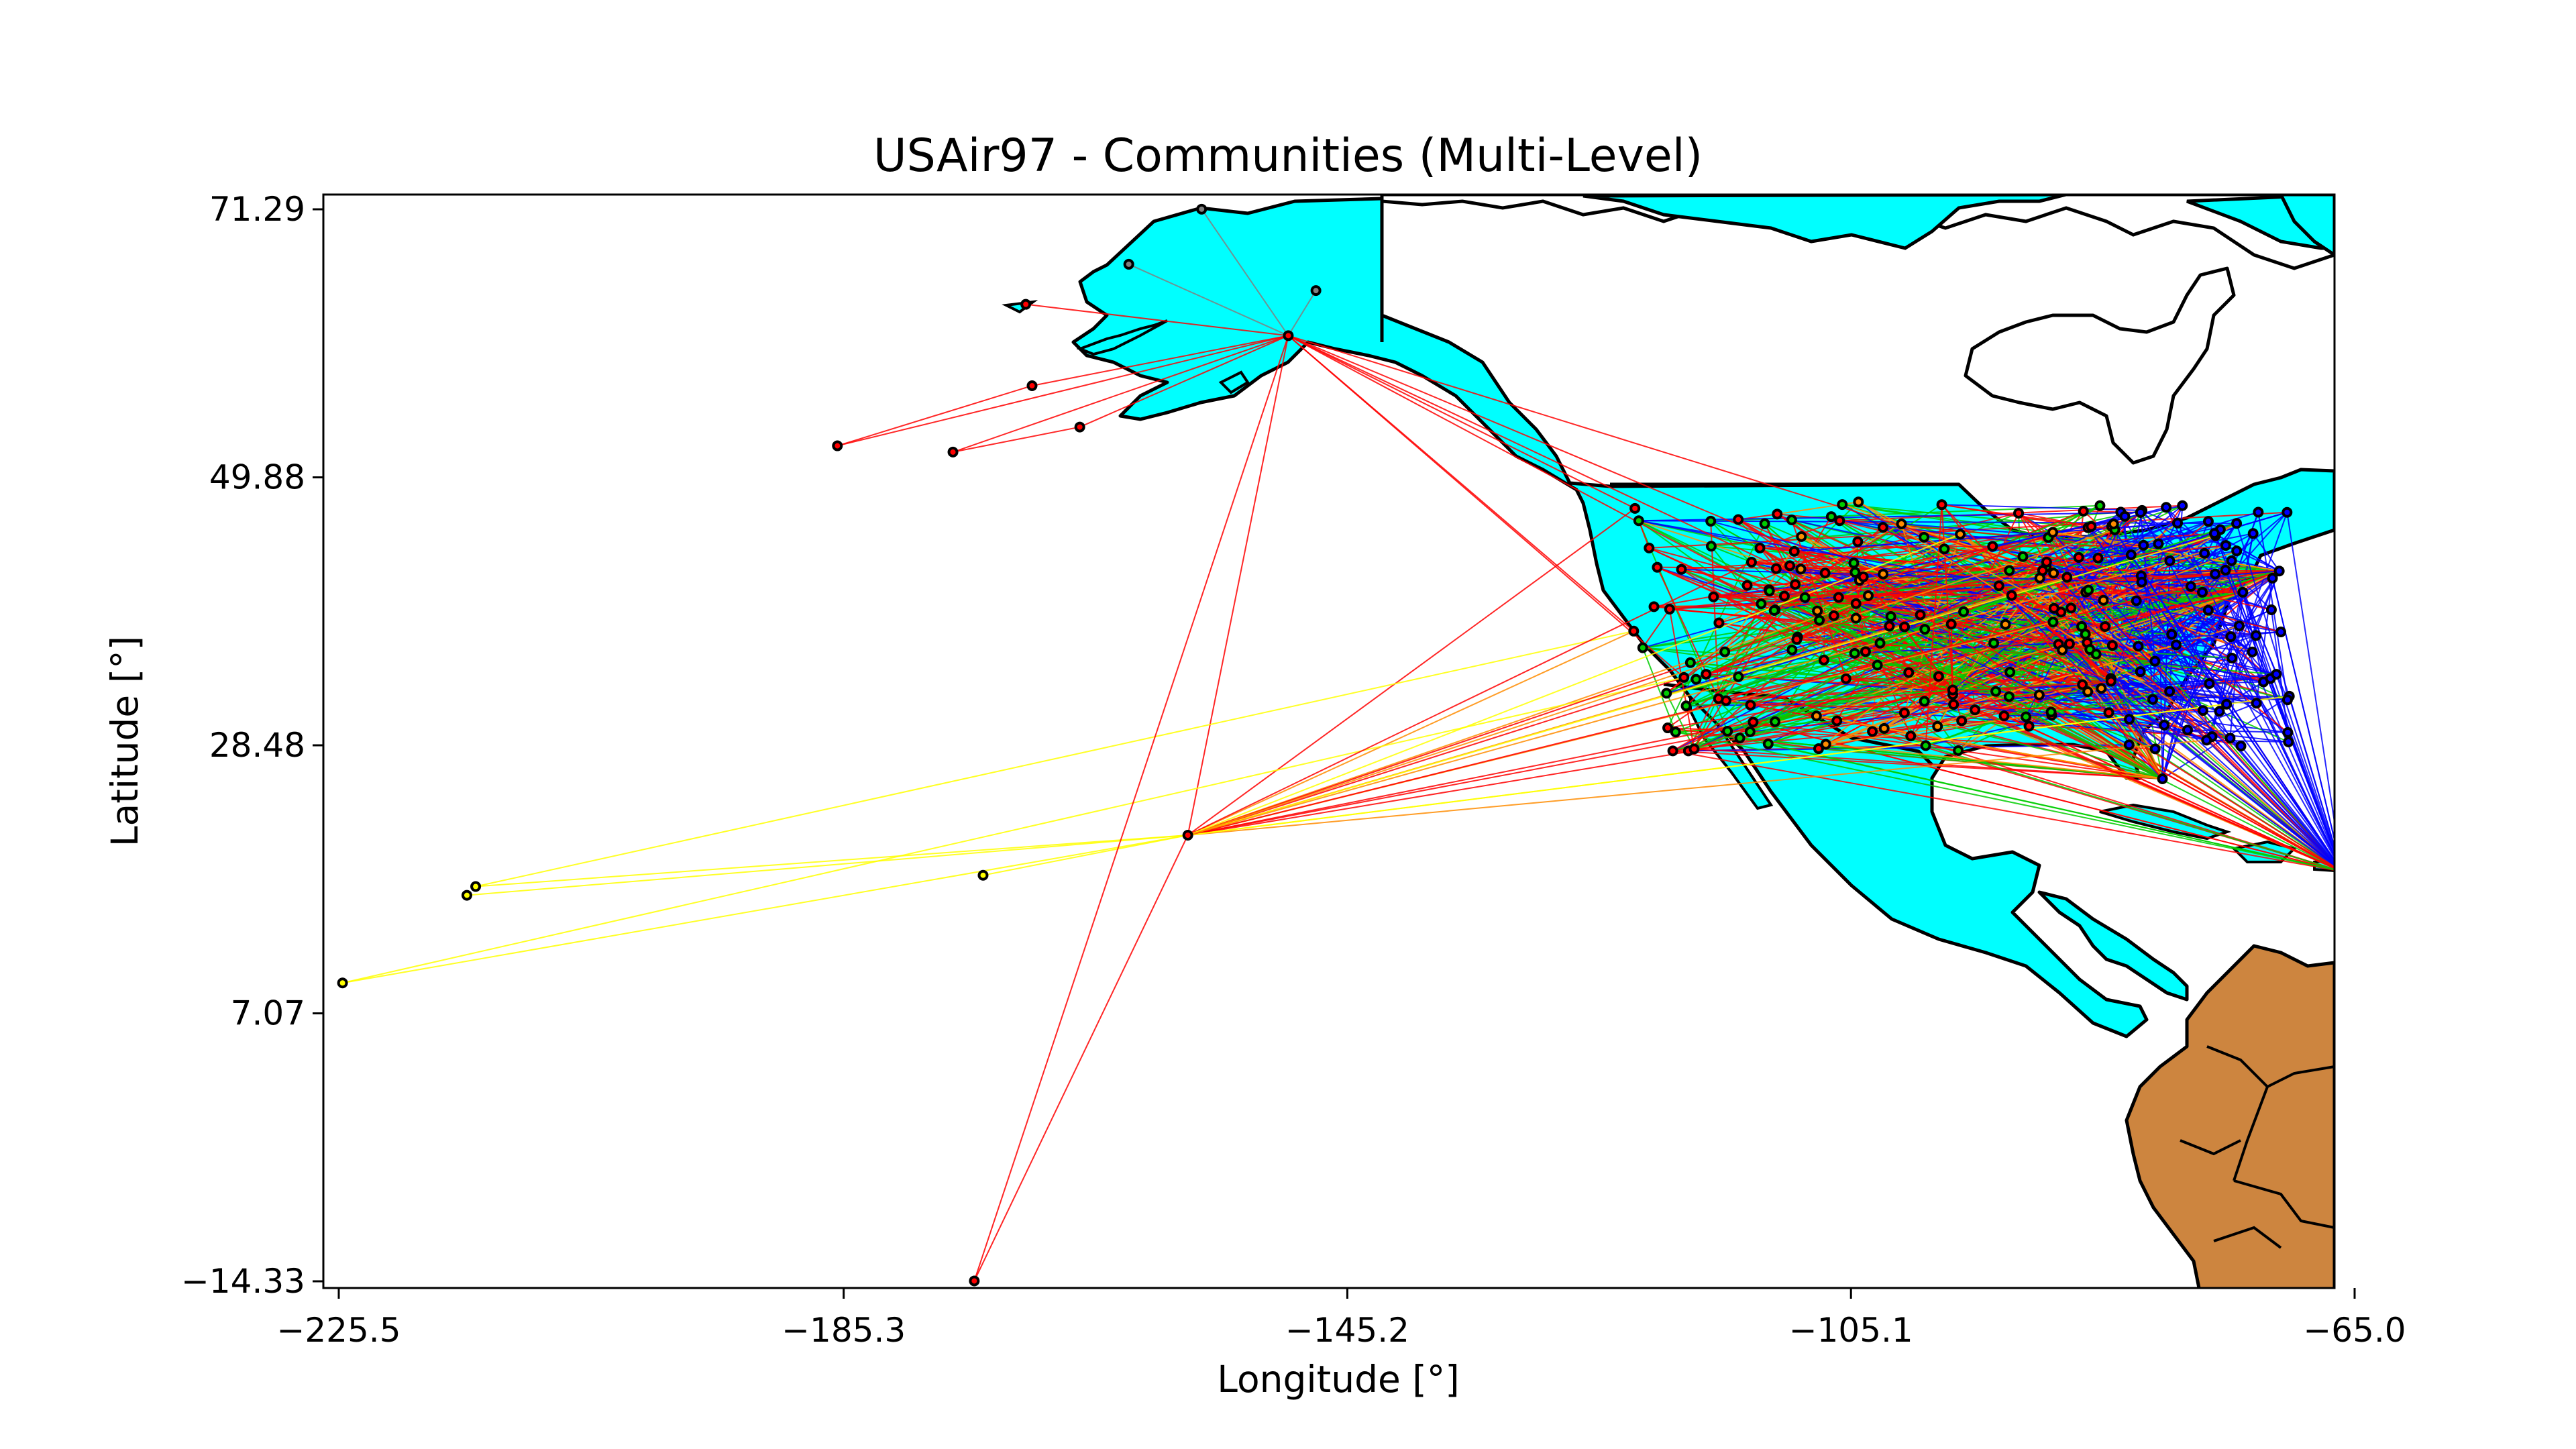 The height and width of the screenshot is (1449, 2576). What do you see at coordinates (2354, 1330) in the screenshot?
I see `x-tick-label: −65.0` at bounding box center [2354, 1330].